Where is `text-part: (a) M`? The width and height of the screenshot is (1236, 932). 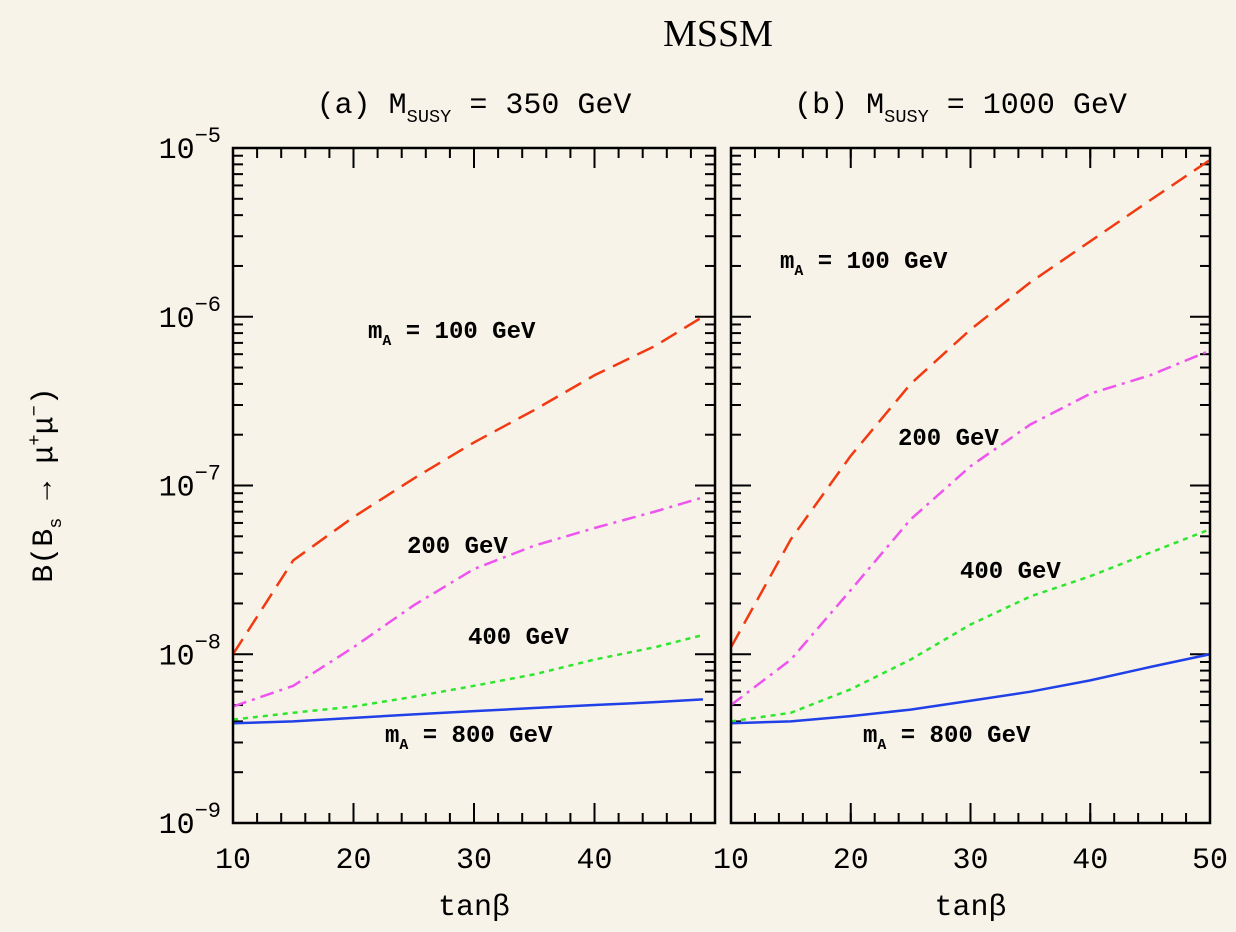 text-part: (a) M is located at coordinates (362, 106).